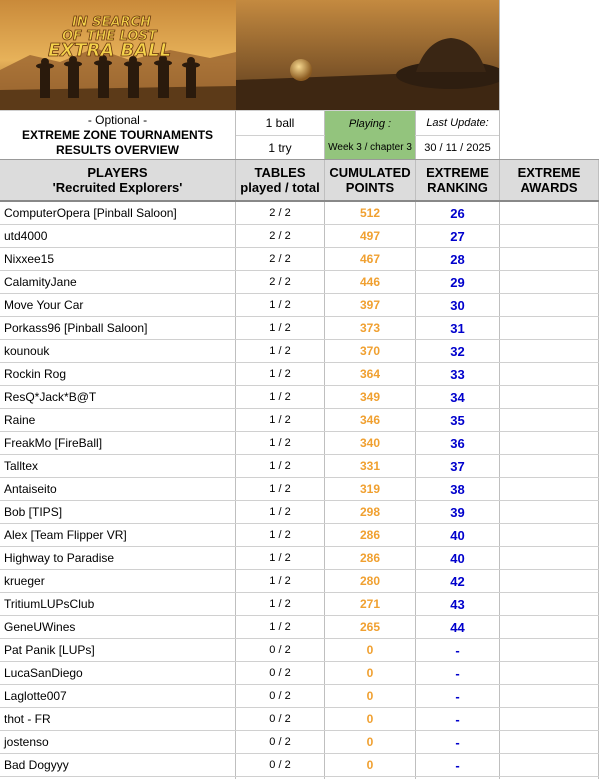 Image resolution: width=599 pixels, height=779 pixels. Describe the element at coordinates (50, 397) in the screenshot. I see `player-name: ResQ*Jack*B@T` at that location.